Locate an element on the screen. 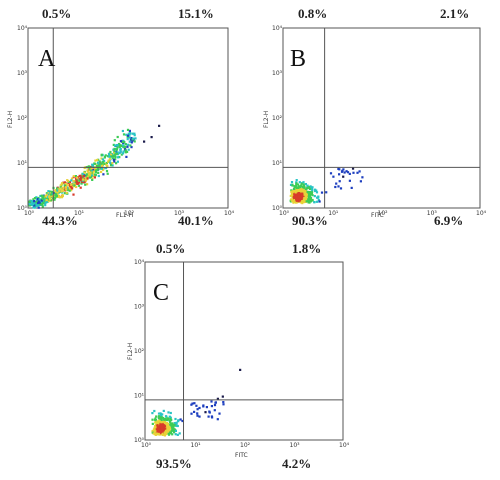  quadrant-ur-label: 2.1% is located at coordinates (454, 13).